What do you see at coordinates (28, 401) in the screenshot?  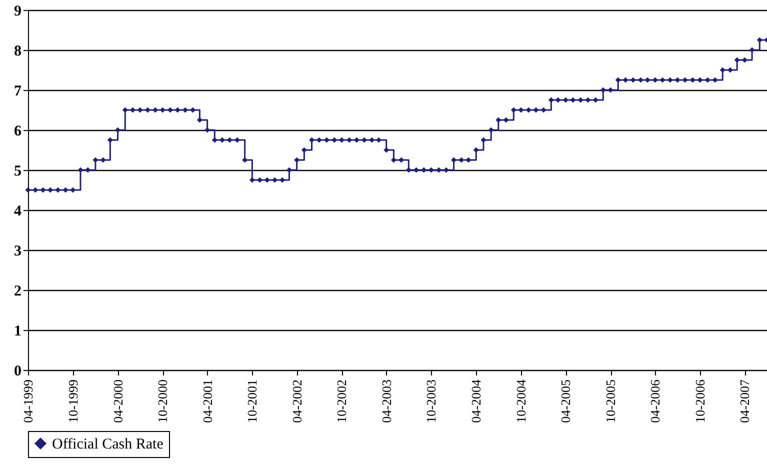 I see `x-tick-label: 04-1999` at bounding box center [28, 401].